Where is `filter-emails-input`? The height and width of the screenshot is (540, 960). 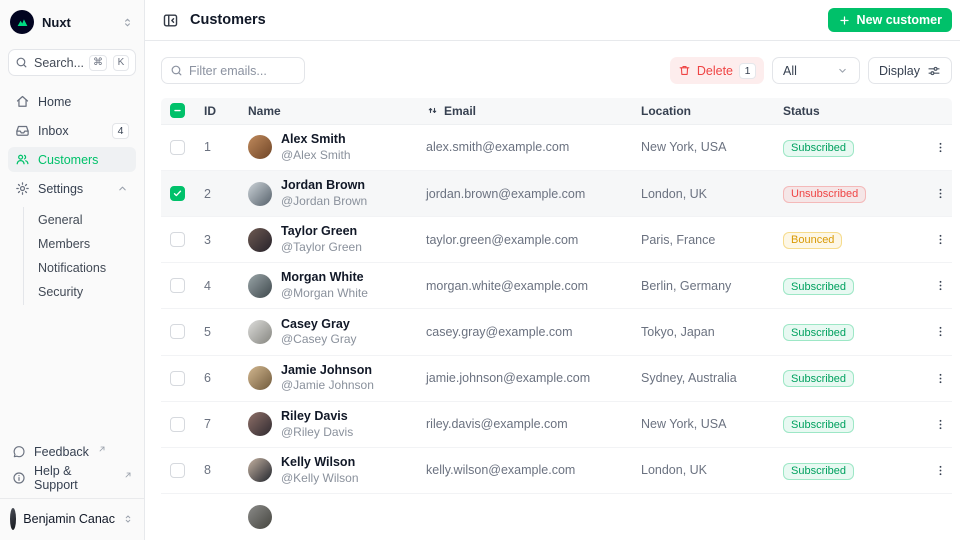 filter-emails-input is located at coordinates (242, 70).